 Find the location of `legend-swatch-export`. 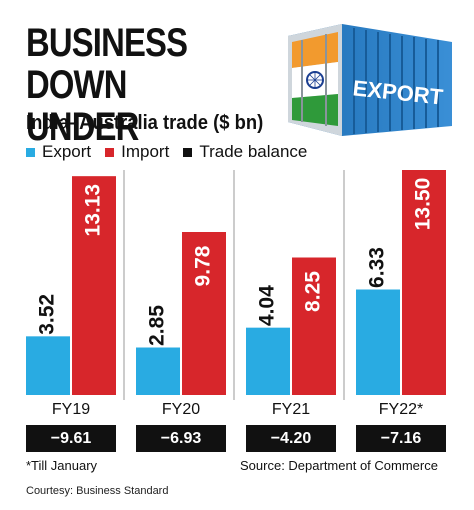

legend-swatch-export is located at coordinates (30, 152).